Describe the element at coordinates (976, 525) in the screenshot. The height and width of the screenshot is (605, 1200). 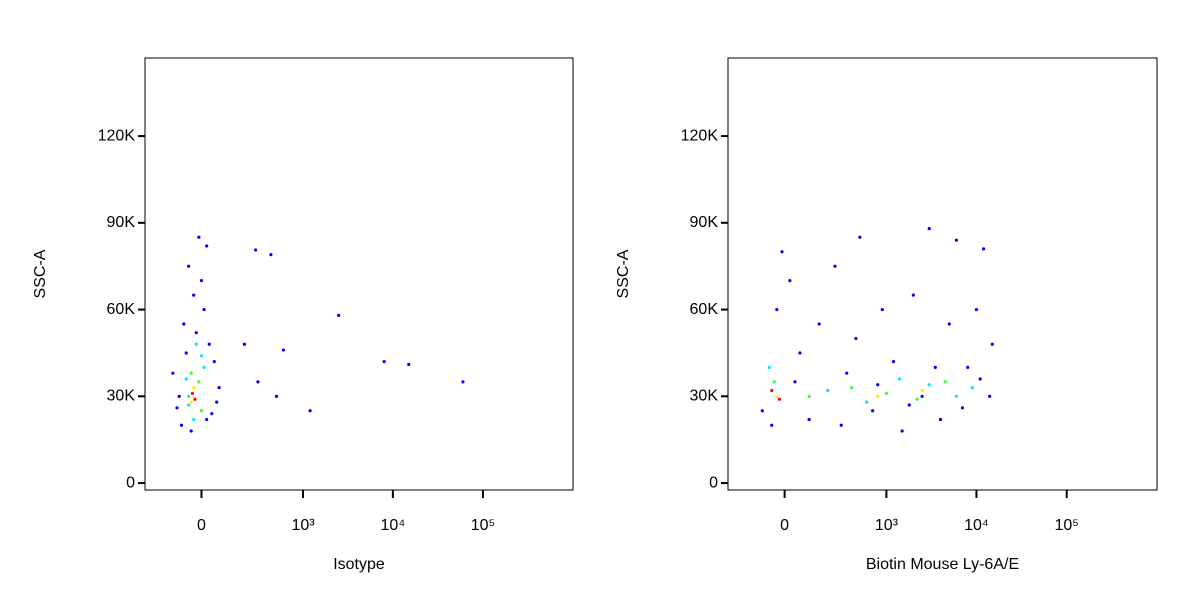
I see `x-tick-label: 10⁴` at that location.